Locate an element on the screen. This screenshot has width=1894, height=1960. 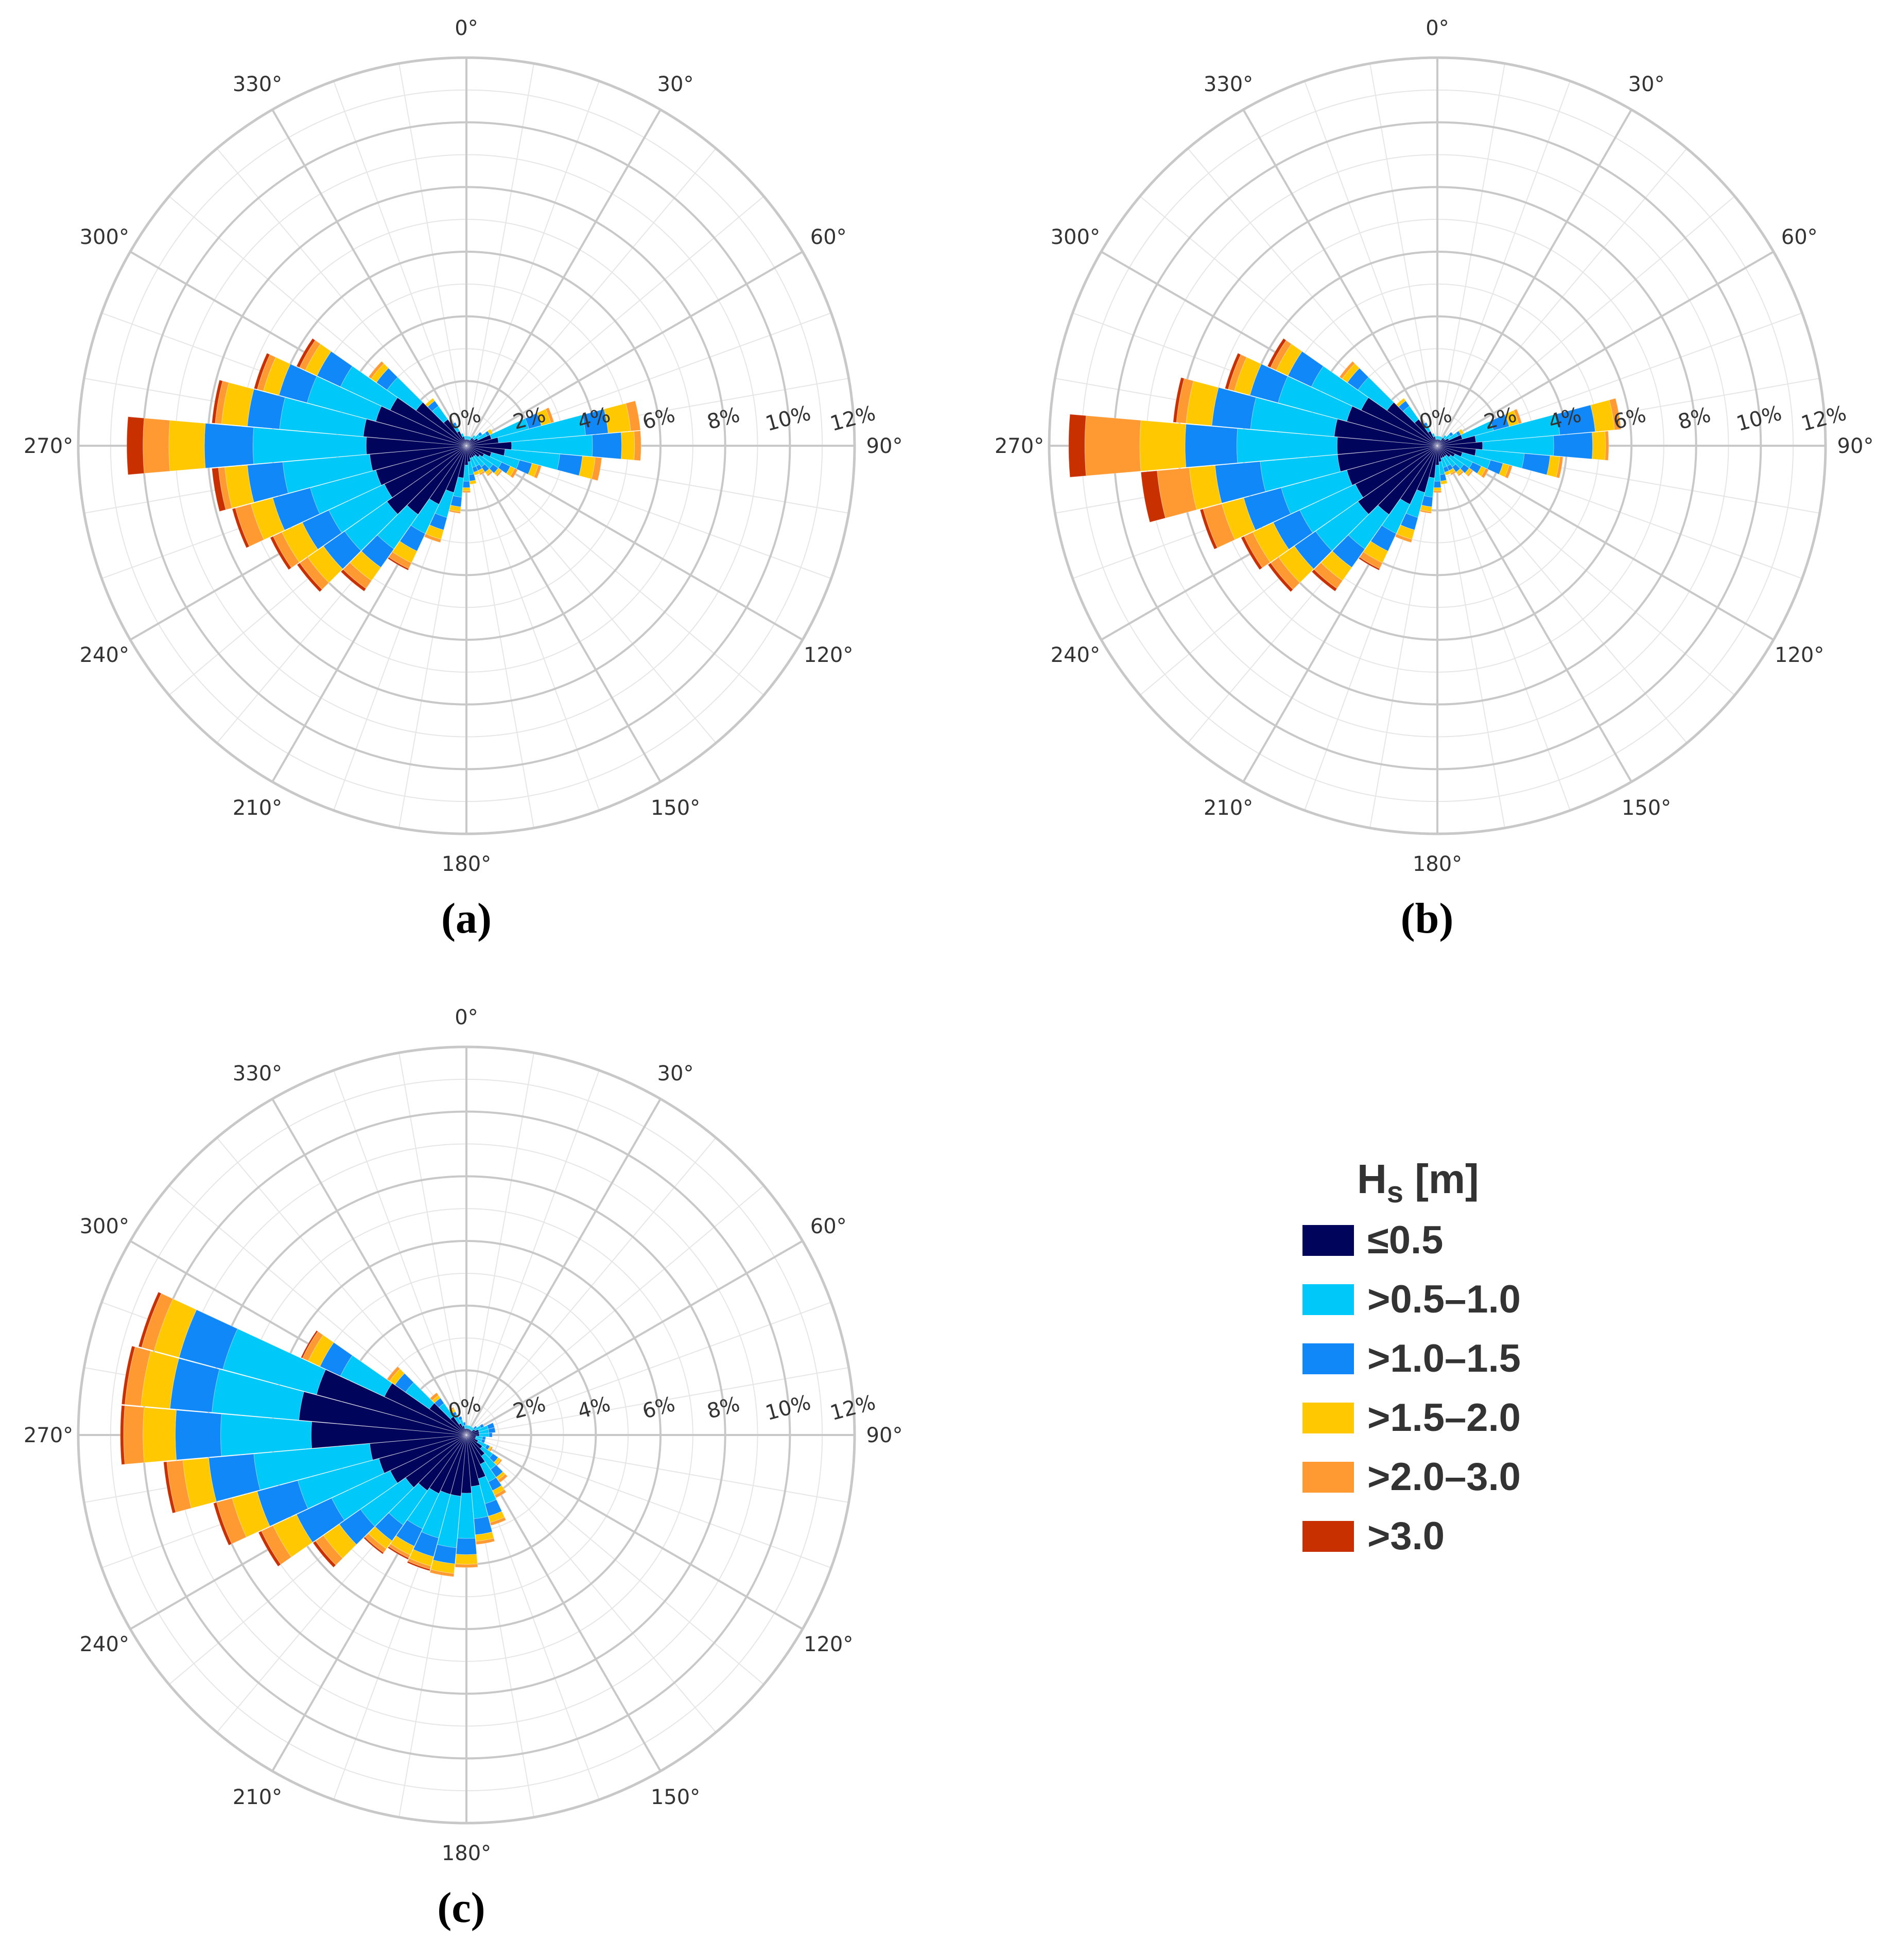
sector-bar-170-bin3 is located at coordinates (484, 1536).